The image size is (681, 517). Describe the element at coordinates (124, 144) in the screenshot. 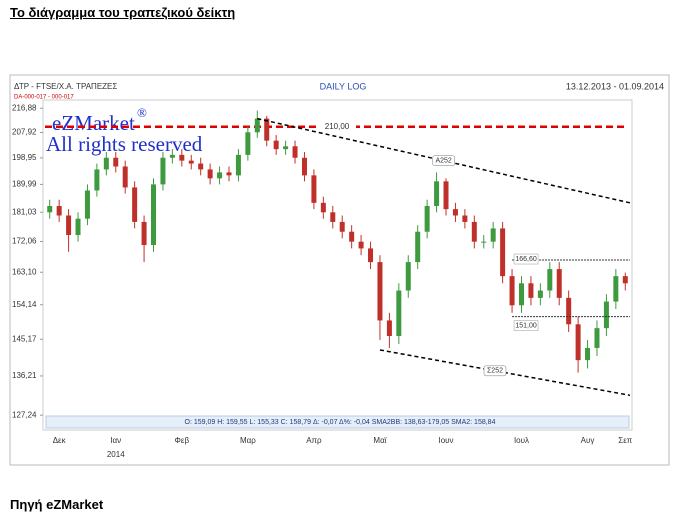

I see `watermark: All rights reserved` at that location.